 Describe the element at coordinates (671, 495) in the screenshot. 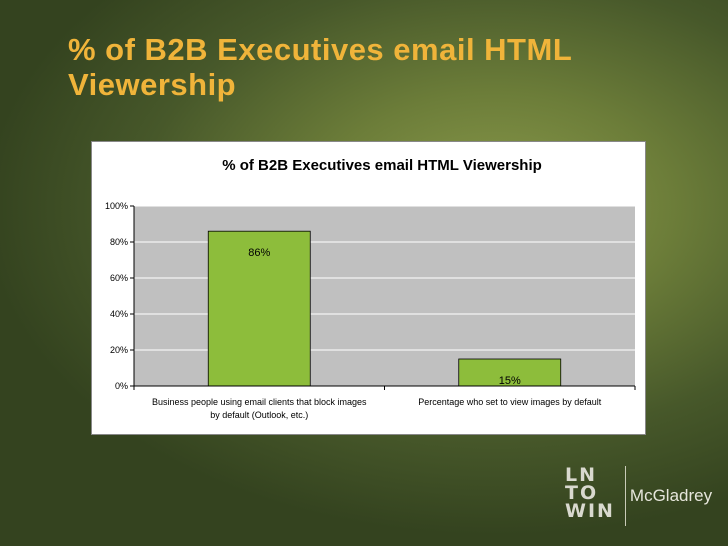

I see `logo-company-name: McGladrey` at that location.